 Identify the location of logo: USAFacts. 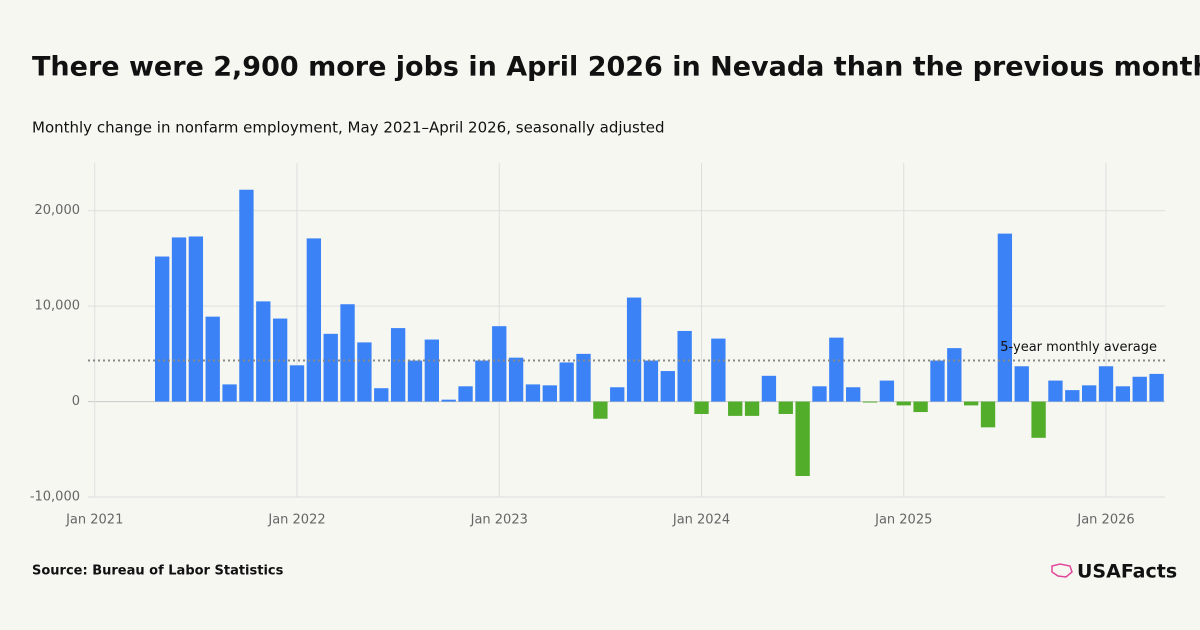
(1127, 572).